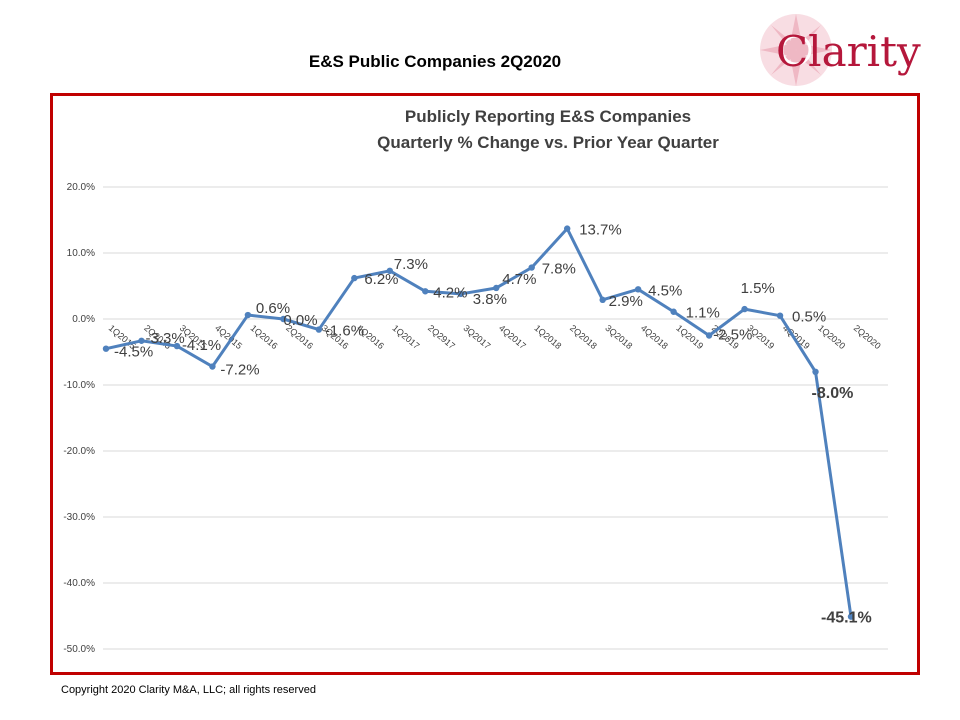 This screenshot has height=720, width=960. I want to click on x-tick-label: 3Q2017, so click(476, 337).